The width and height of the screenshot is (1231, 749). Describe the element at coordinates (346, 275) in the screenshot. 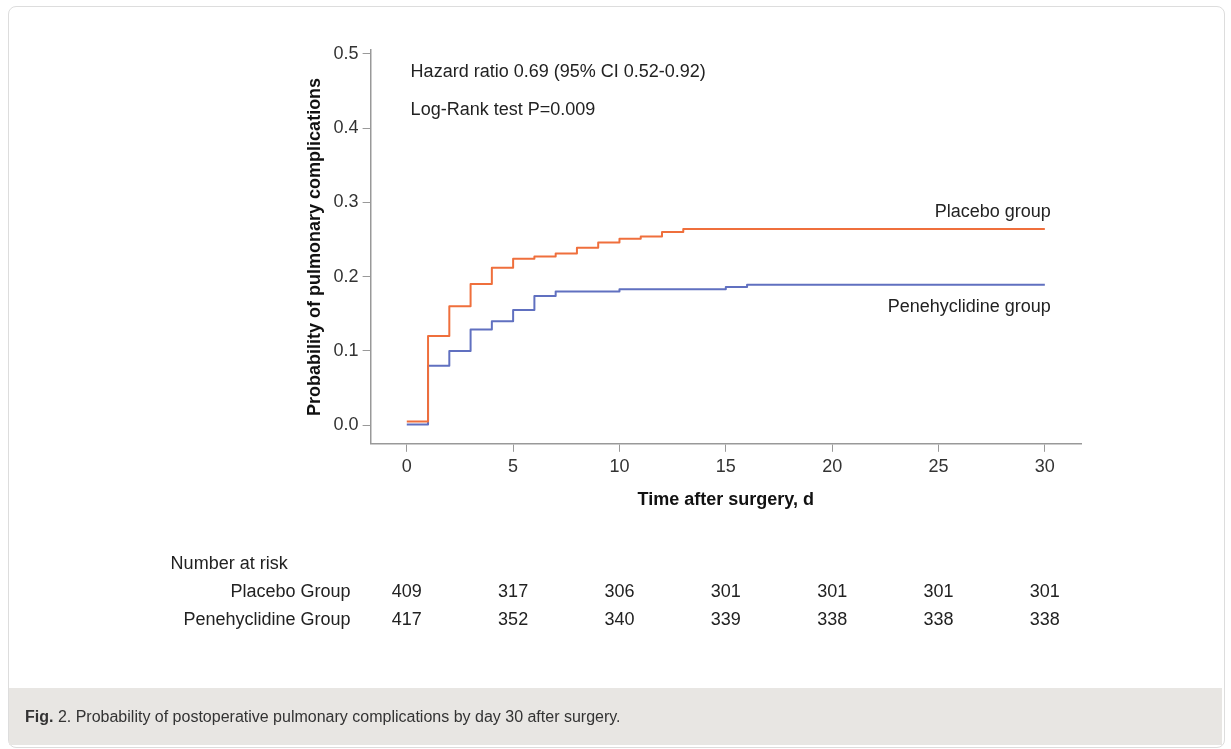

I see `y-tick-label: 0.2` at that location.